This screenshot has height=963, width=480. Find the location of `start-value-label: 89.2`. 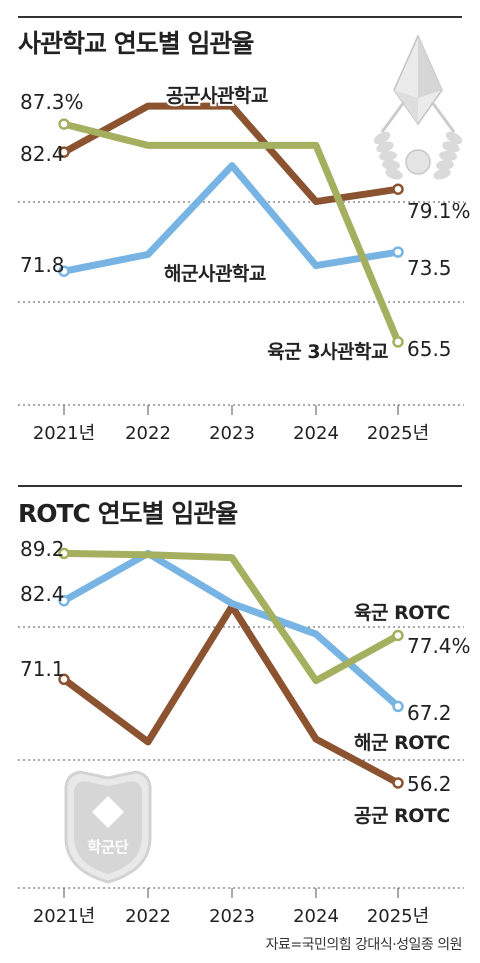

start-value-label: 89.2 is located at coordinates (42, 549).